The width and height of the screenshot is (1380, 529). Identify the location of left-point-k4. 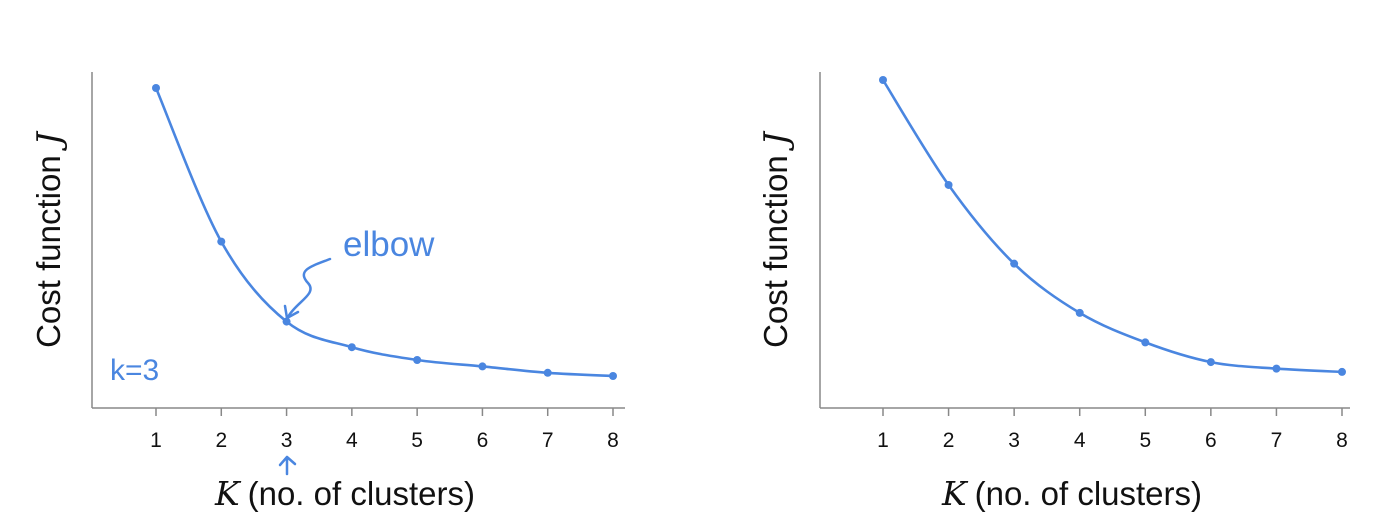
(351, 347).